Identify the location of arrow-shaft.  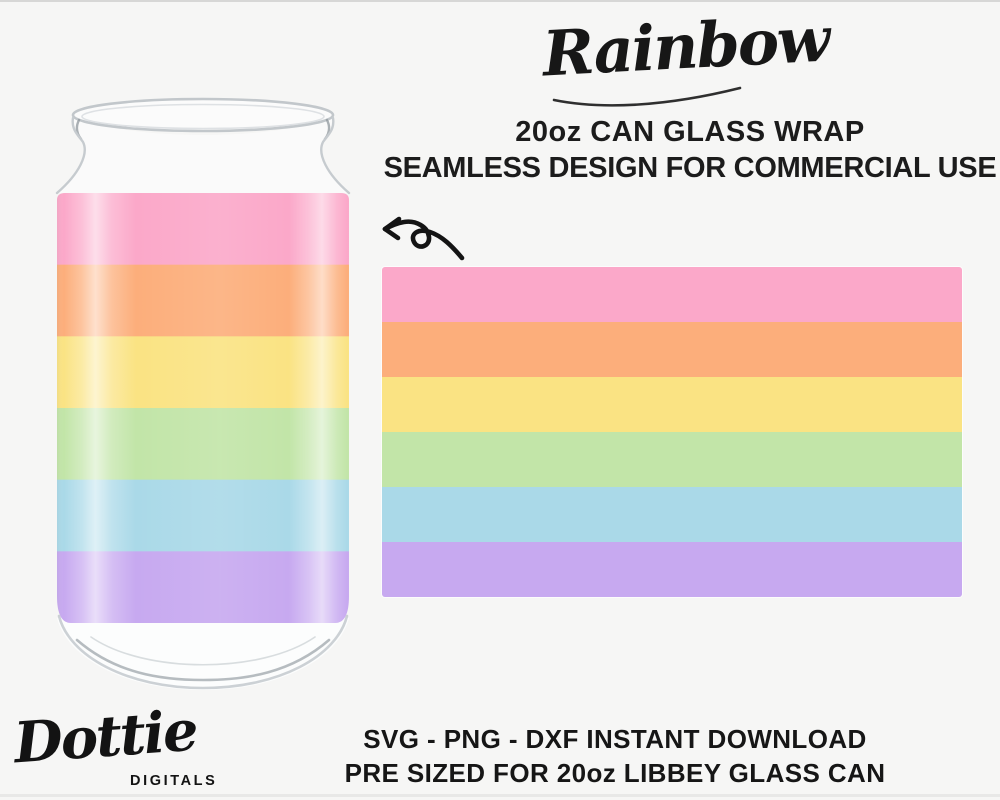
(423, 240).